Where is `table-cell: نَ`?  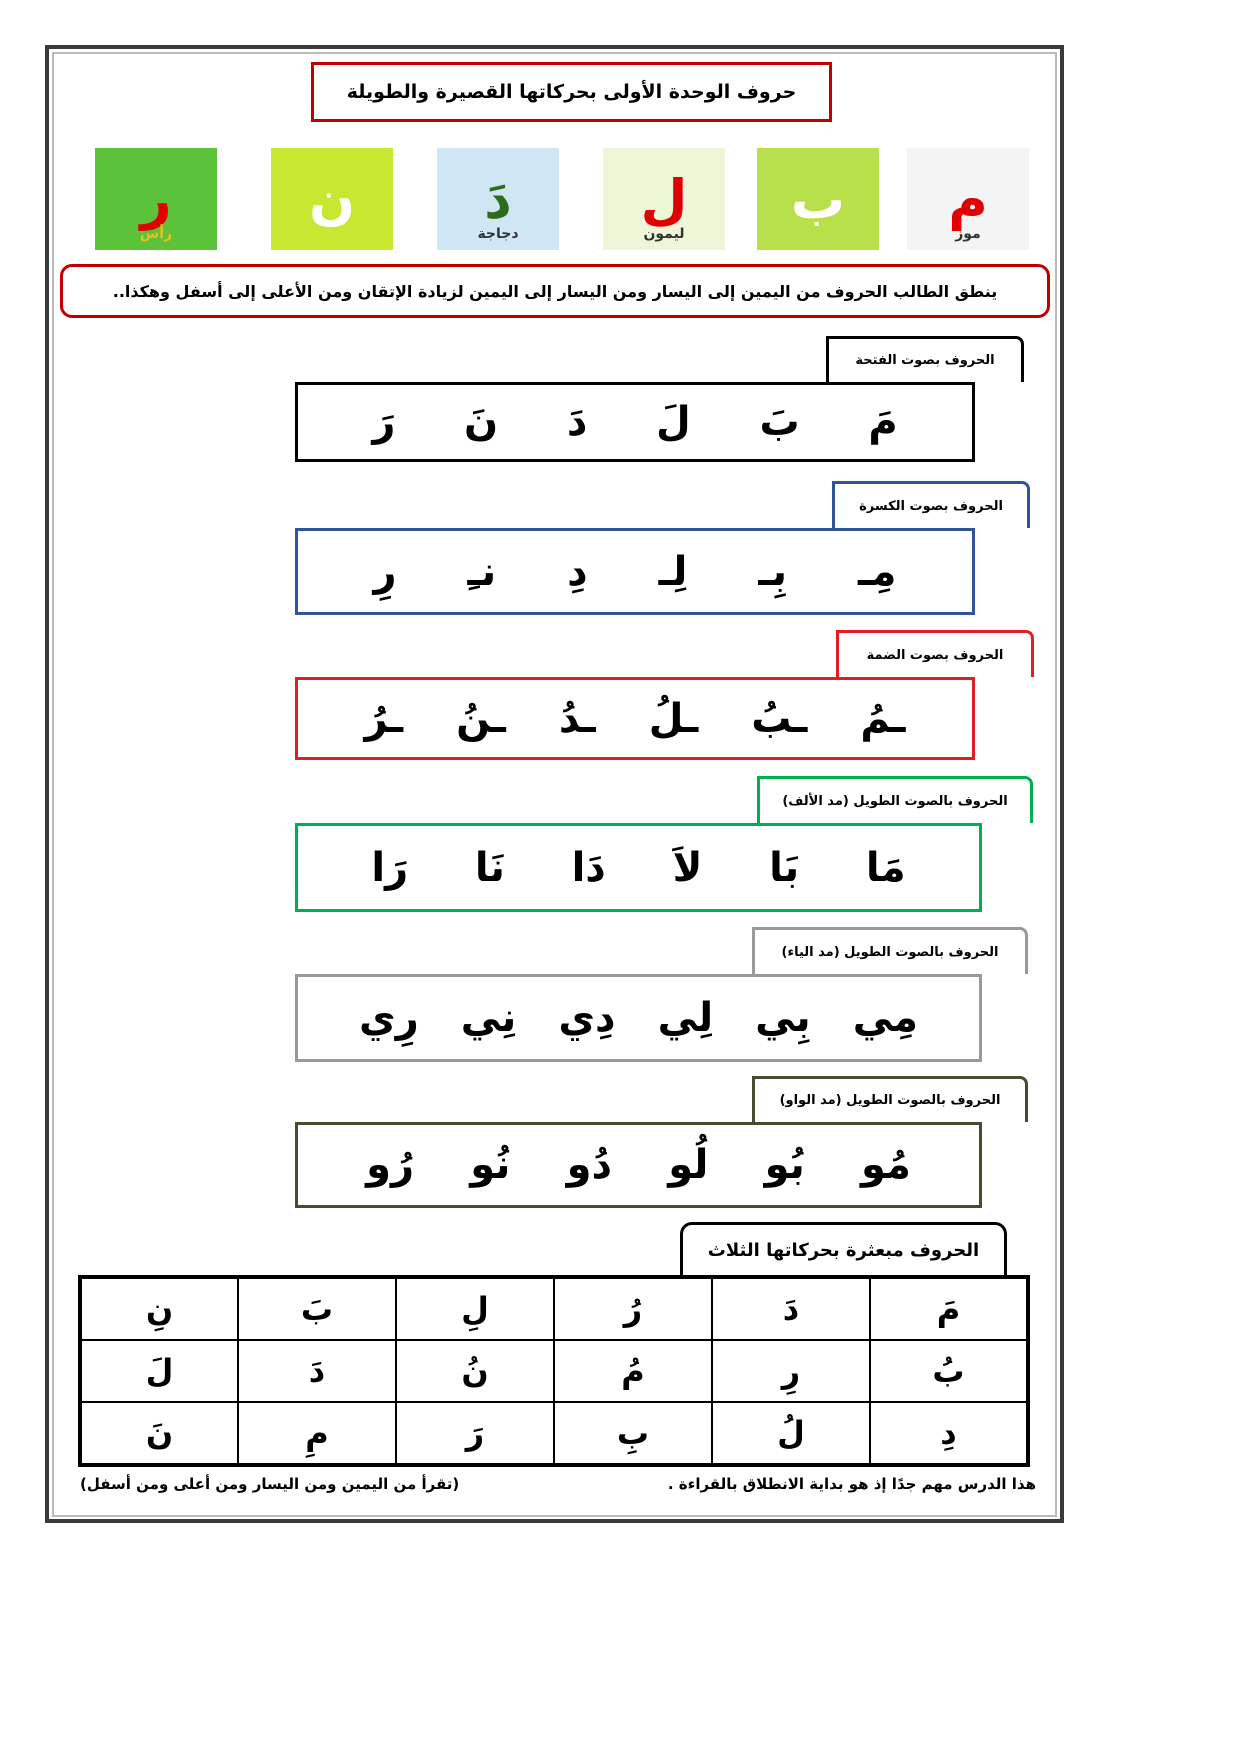
table-cell: نَ is located at coordinates (159, 1433).